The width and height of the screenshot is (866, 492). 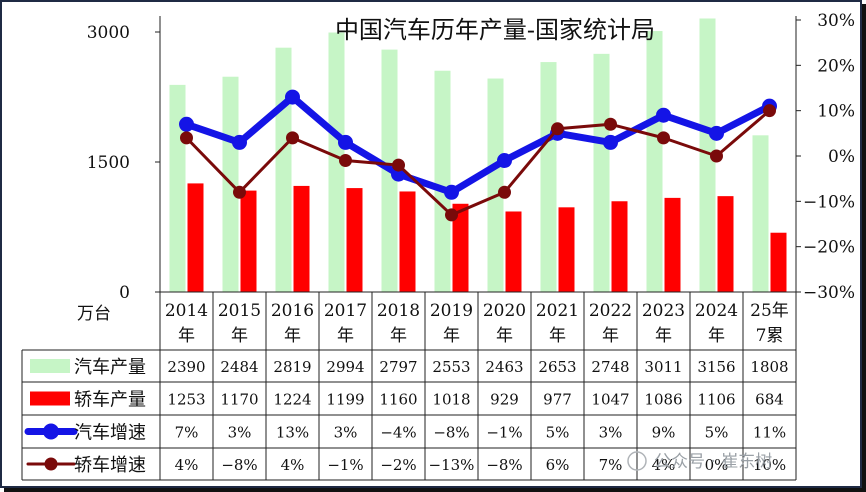 What do you see at coordinates (504, 400) in the screenshot?
I see `table-cell-1-6: 929` at bounding box center [504, 400].